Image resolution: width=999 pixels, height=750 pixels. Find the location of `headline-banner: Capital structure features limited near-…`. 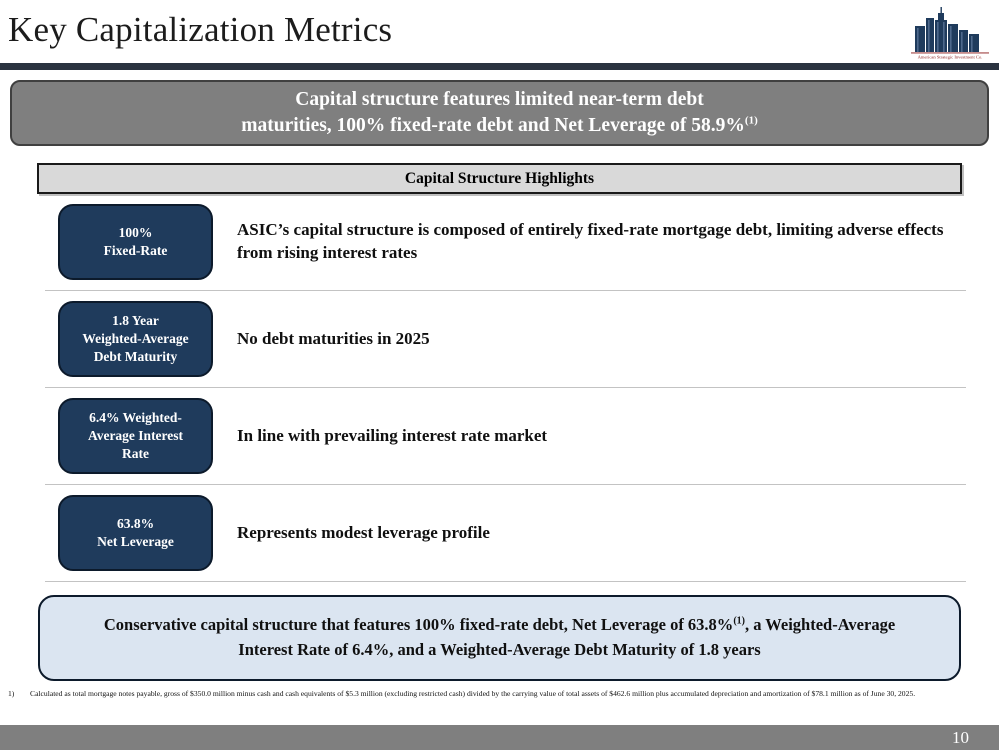

headline-banner: Capital structure features limited near-… is located at coordinates (499, 113).